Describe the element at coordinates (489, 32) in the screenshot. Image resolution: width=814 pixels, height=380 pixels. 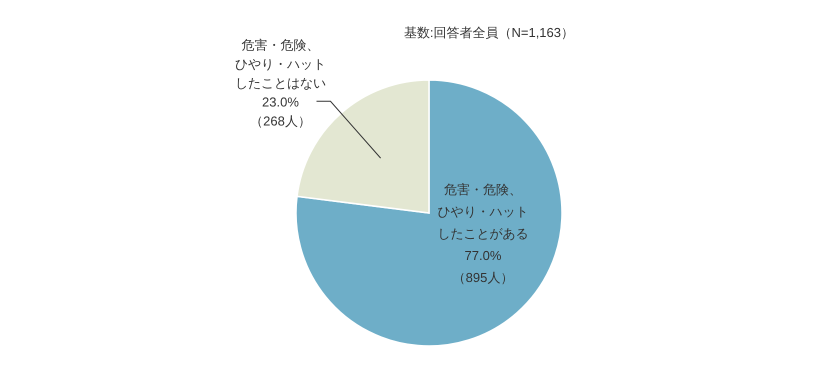
I see `chart-subtitle: 基数:回答者全員（N=1,163）` at that location.